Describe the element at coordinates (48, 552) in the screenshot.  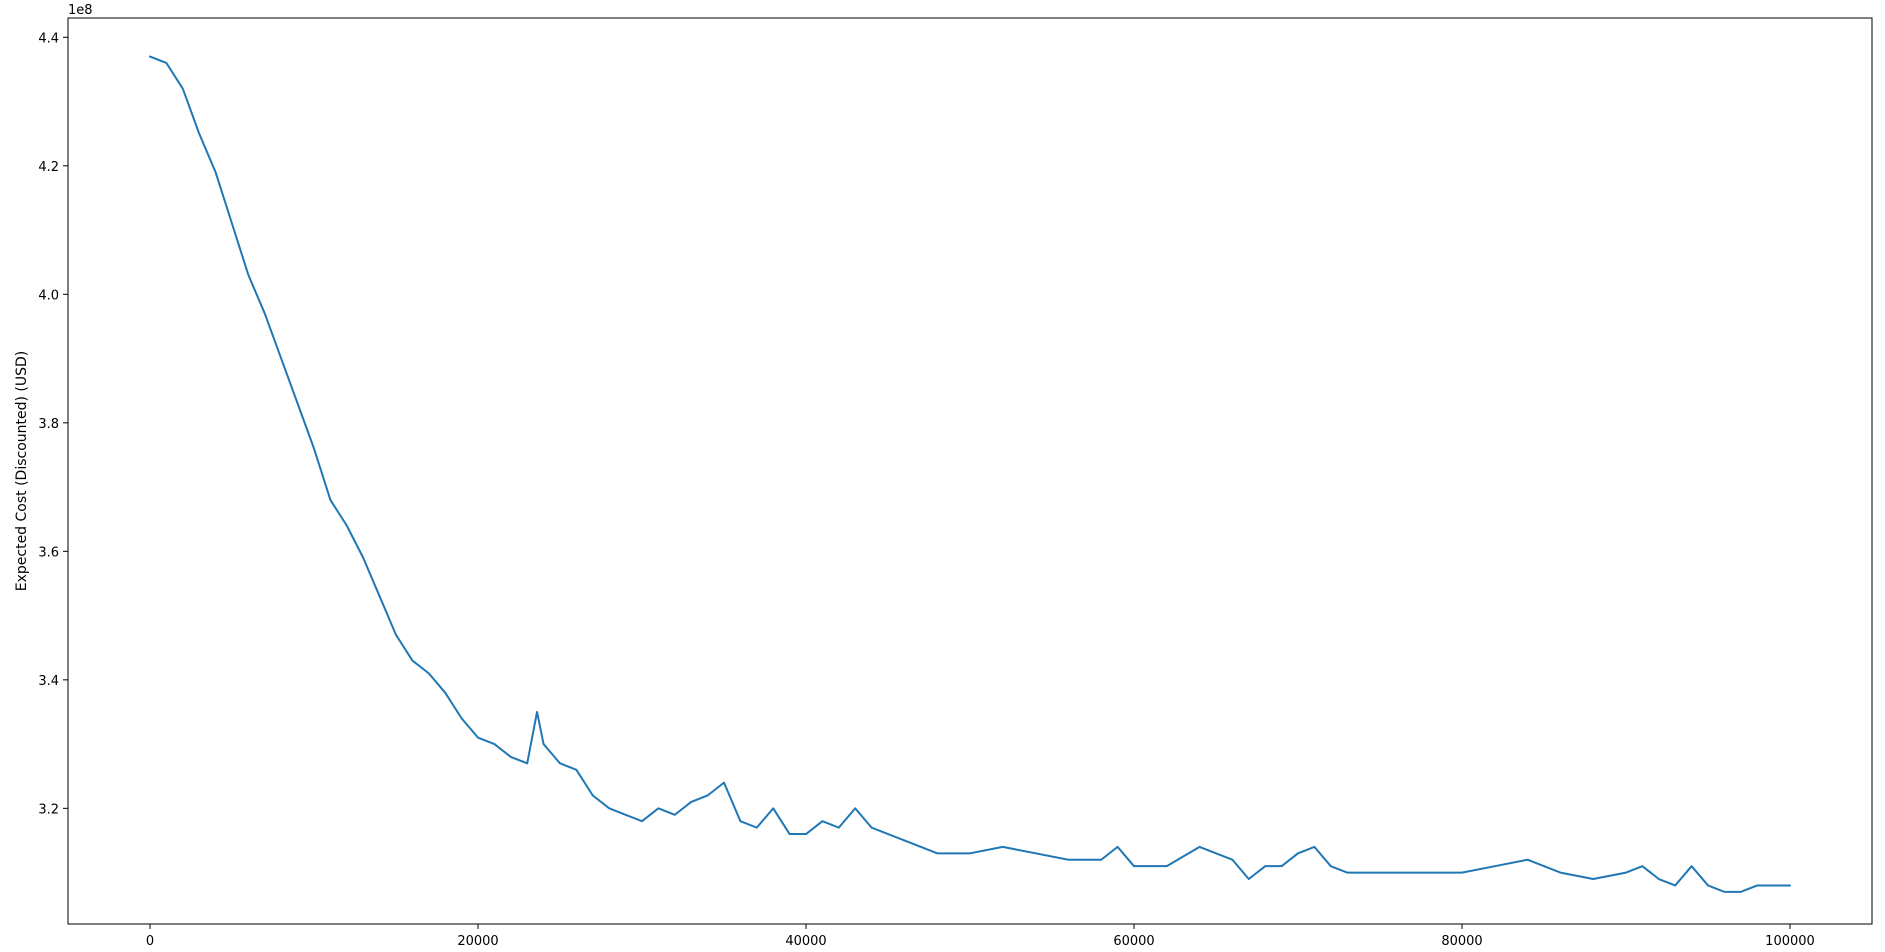
I see `y-tick-label: 3.6` at that location.